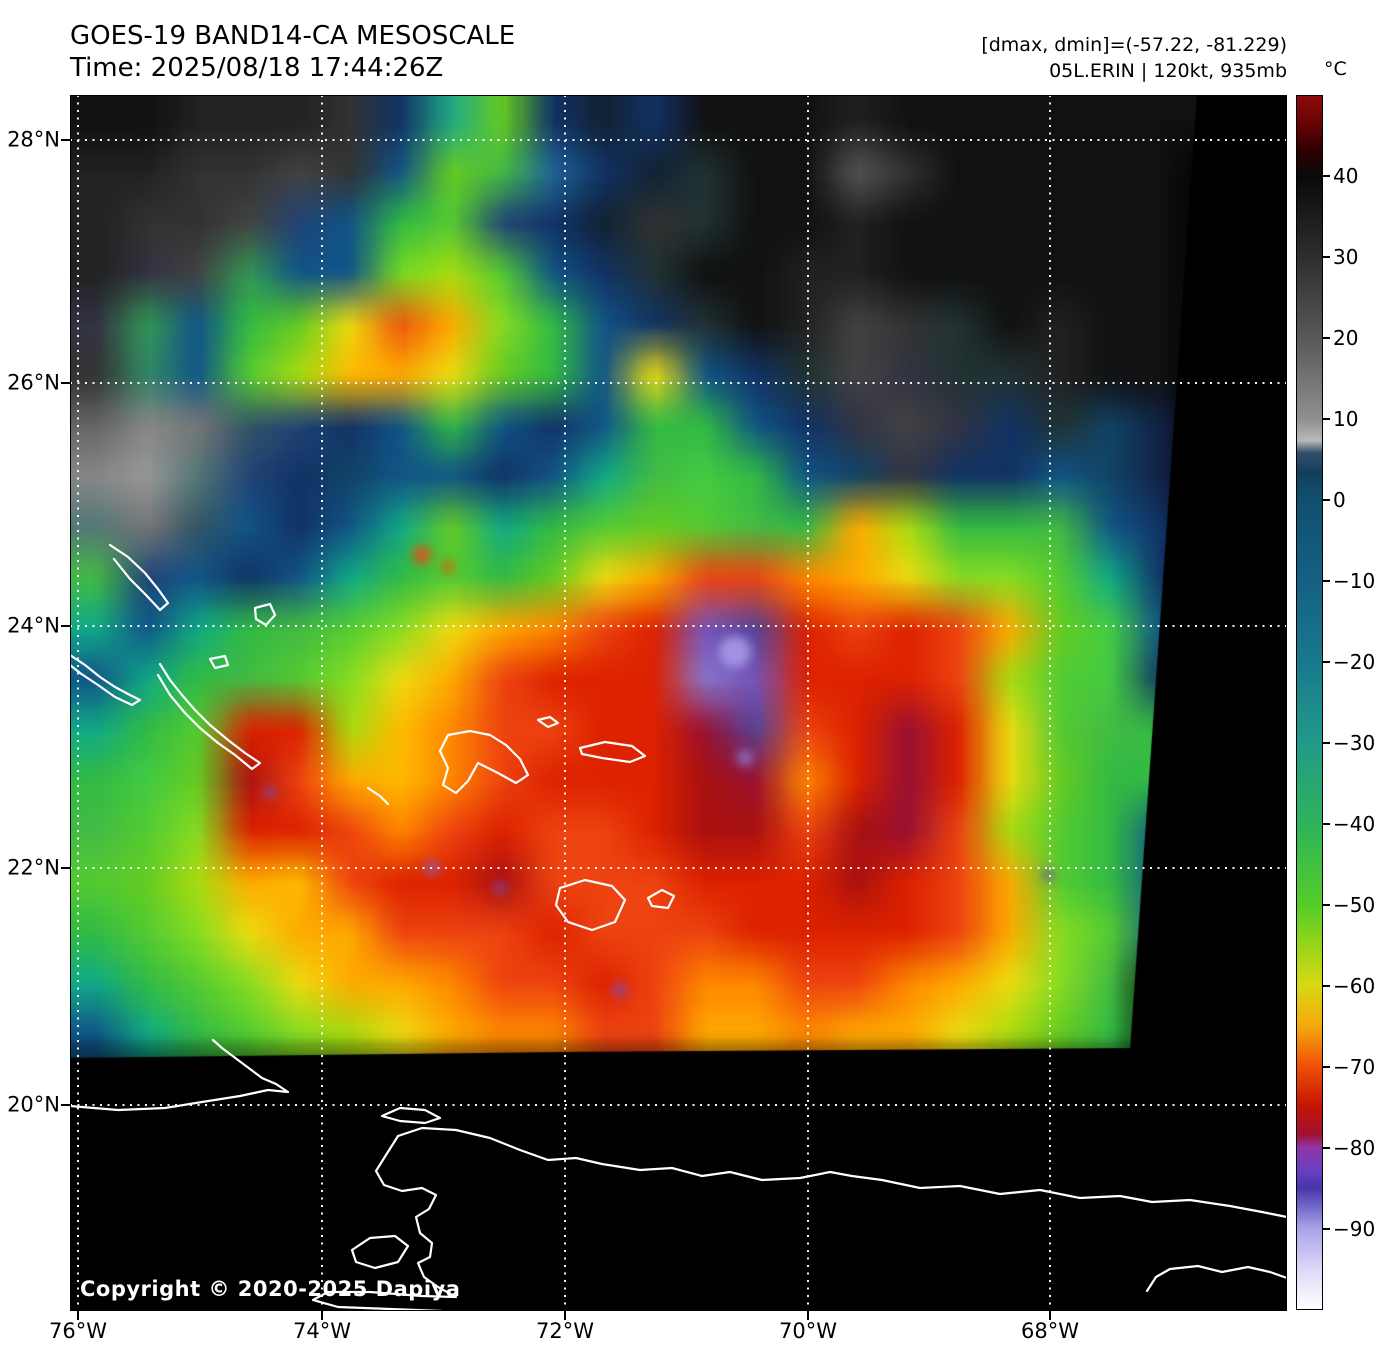 The image size is (1390, 1359). What do you see at coordinates (270, 1289) in the screenshot?
I see `copyright-text: Copyright © 2020-2025 Dapiya` at bounding box center [270, 1289].